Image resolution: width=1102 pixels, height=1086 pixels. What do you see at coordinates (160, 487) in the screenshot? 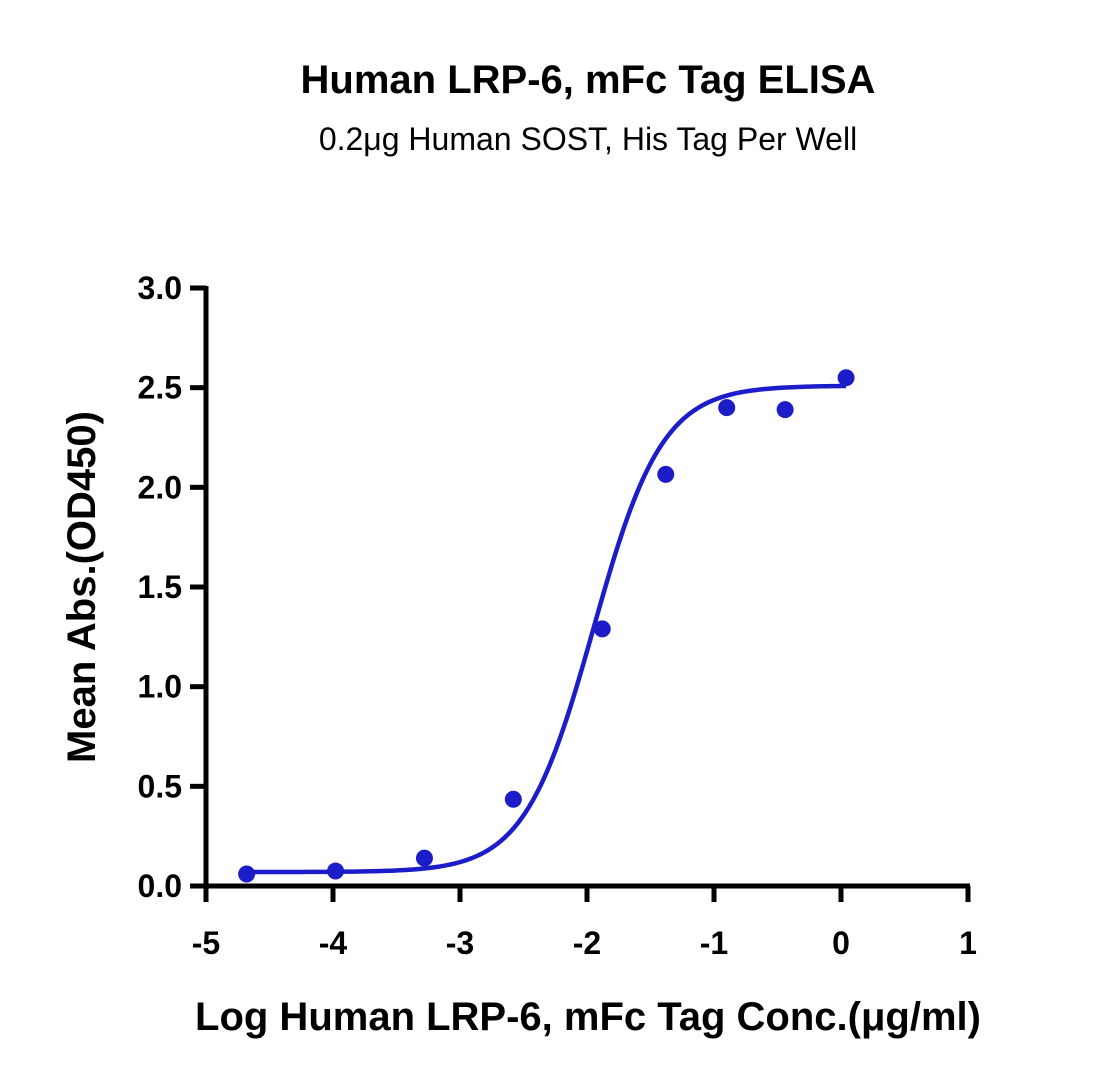
I see `y-tick-label: 2.0` at bounding box center [160, 487].